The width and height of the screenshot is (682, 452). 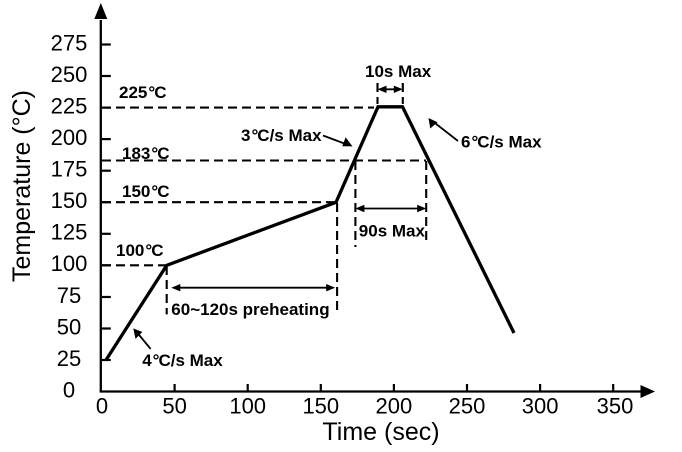 I want to click on svg-text: 300, so click(x=540, y=406).